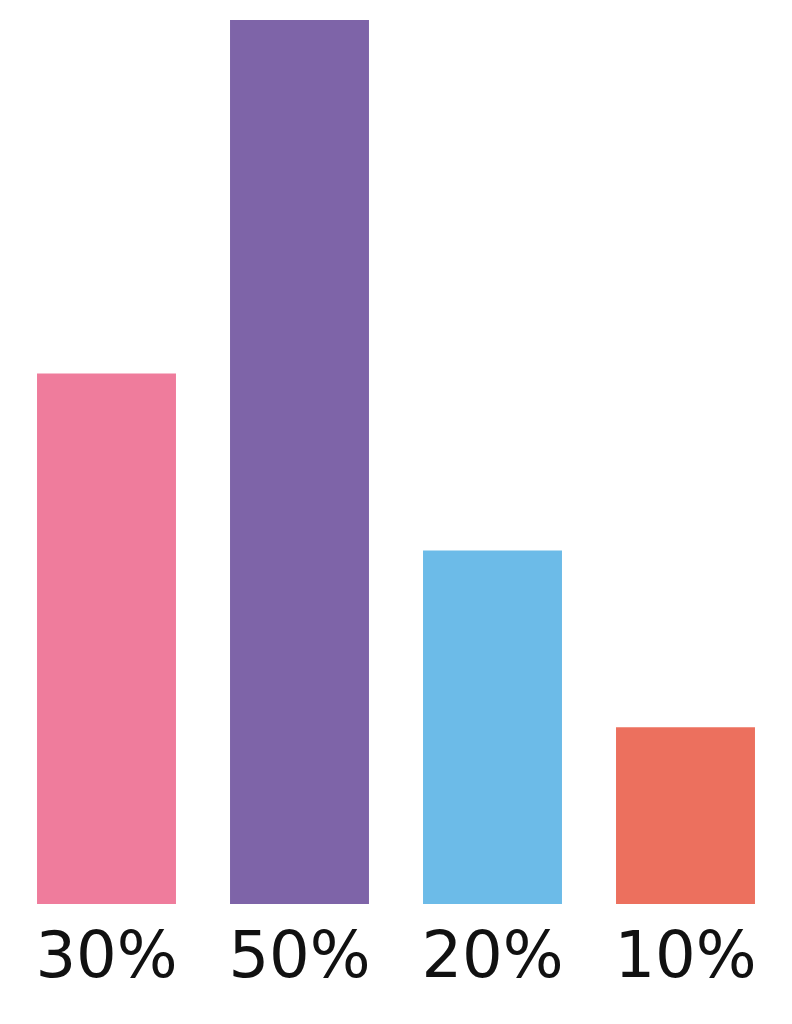 This screenshot has width=792, height=1024. What do you see at coordinates (299, 954) in the screenshot?
I see `data-label: 50%` at bounding box center [299, 954].